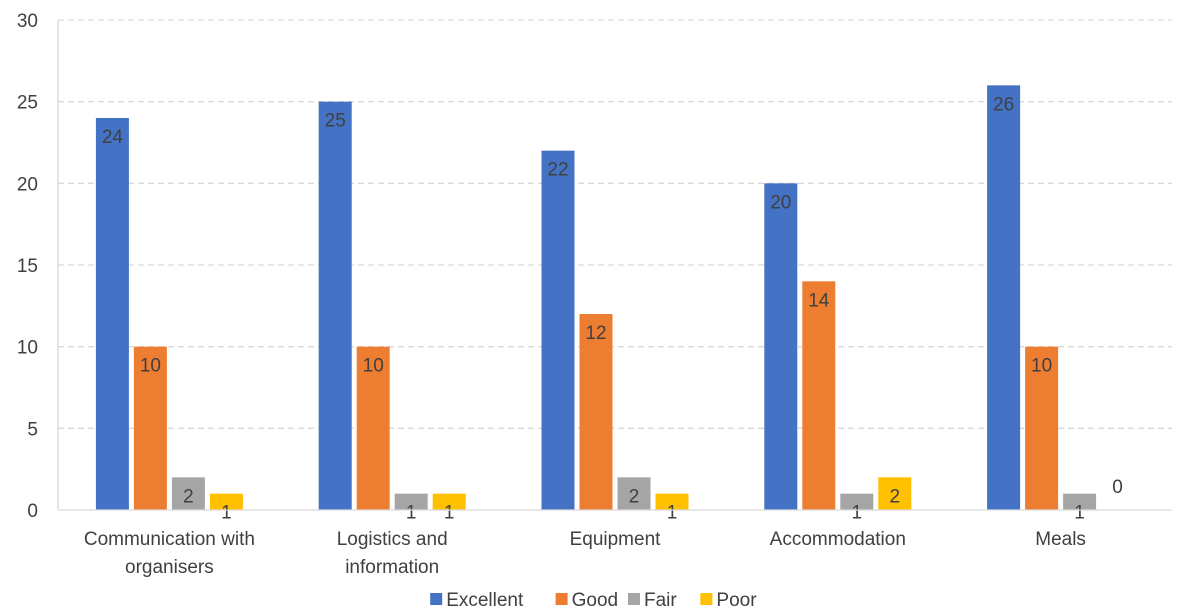  What do you see at coordinates (27, 266) in the screenshot?
I see `y-tick-label: 15` at bounding box center [27, 266].